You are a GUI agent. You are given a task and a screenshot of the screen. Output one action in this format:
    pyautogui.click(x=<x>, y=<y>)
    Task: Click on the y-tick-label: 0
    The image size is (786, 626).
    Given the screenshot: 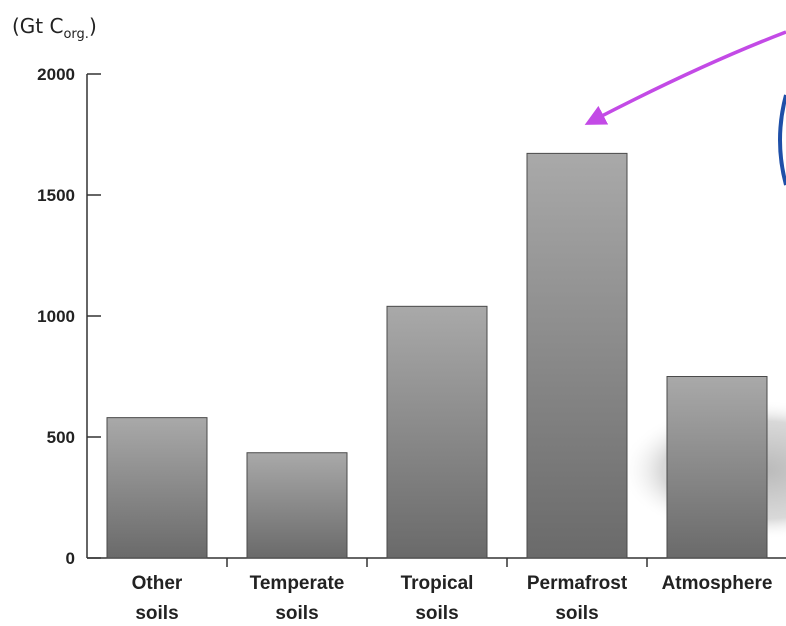 What is the action you would take?
    pyautogui.click(x=70, y=558)
    